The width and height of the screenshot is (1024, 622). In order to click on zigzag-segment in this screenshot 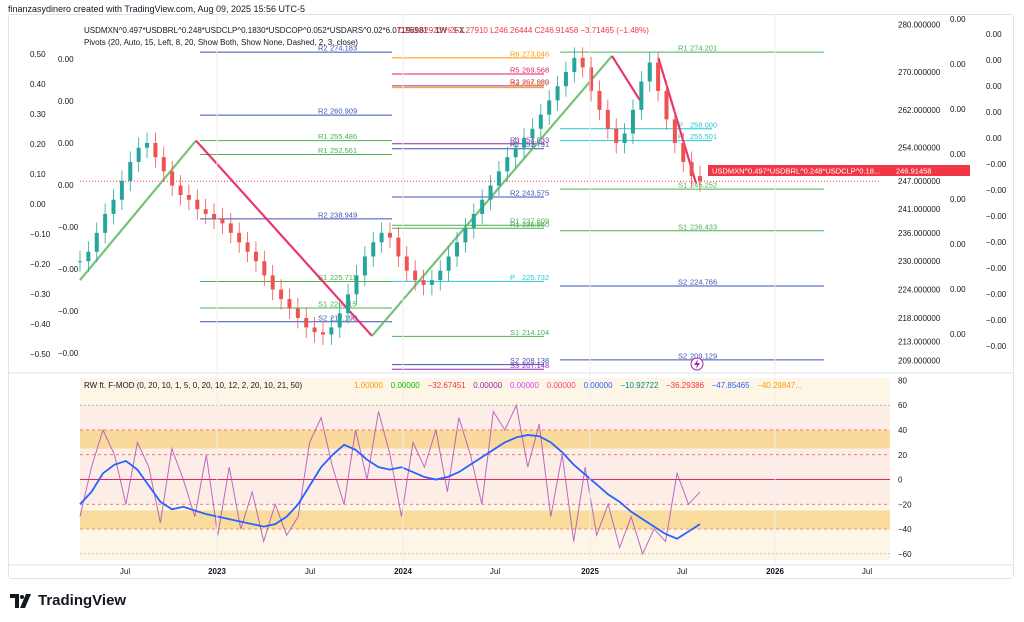, I will do `click(626, 78)`.